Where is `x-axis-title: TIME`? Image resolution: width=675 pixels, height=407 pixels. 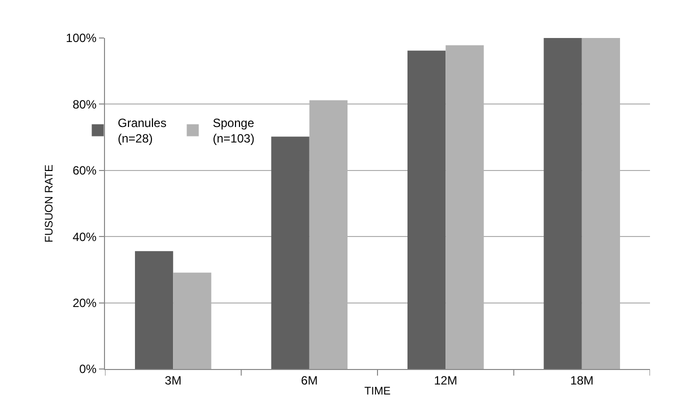
x-axis-title: TIME is located at coordinates (377, 392).